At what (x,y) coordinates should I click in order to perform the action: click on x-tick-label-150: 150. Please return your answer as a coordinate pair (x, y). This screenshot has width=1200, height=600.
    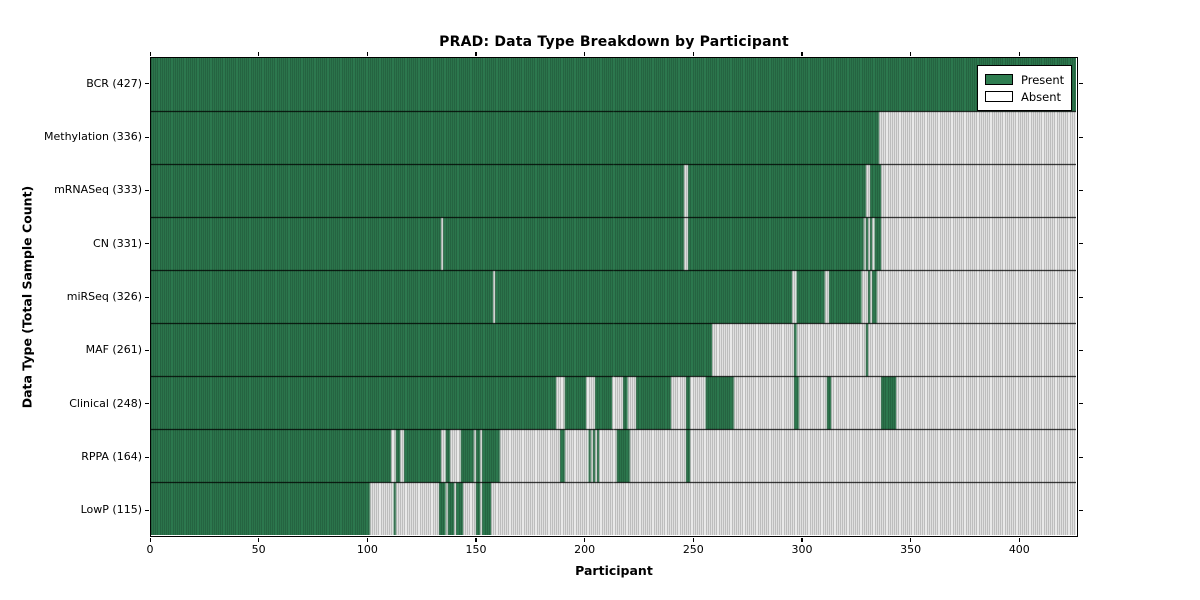
    Looking at the image, I should click on (476, 549).